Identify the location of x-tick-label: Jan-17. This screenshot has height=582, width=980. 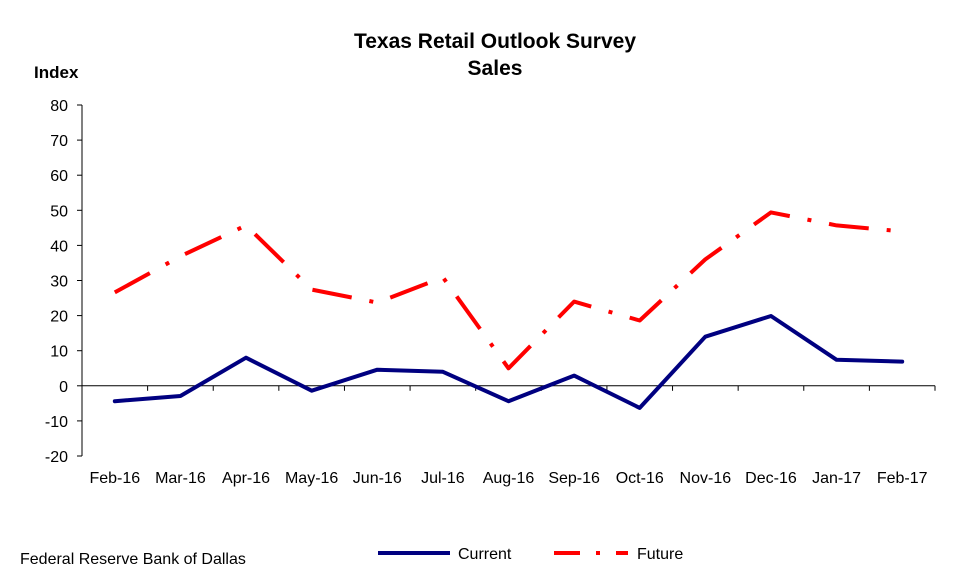
(836, 478).